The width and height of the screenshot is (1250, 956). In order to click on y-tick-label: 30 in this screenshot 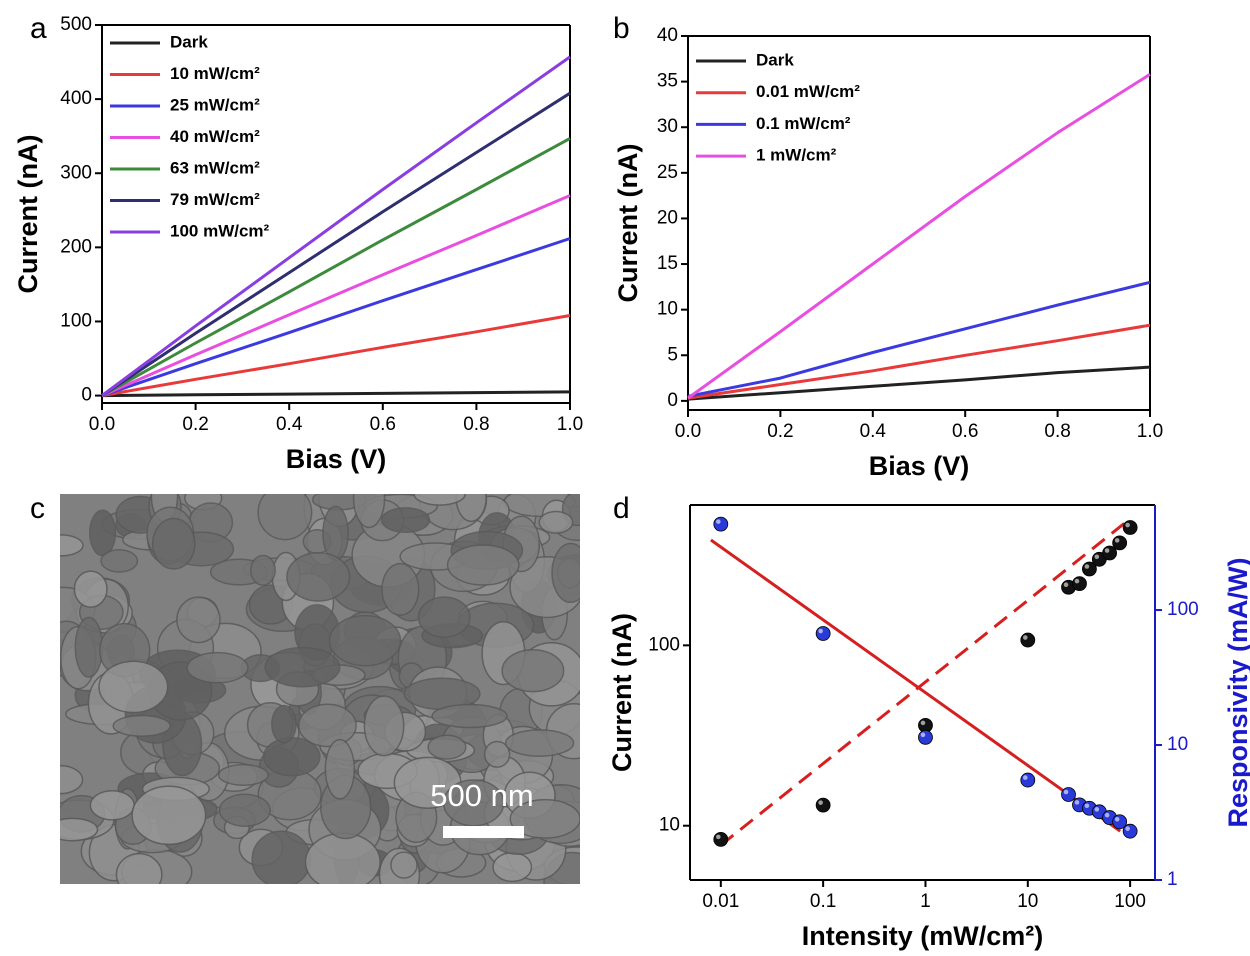, I will do `click(667, 126)`.